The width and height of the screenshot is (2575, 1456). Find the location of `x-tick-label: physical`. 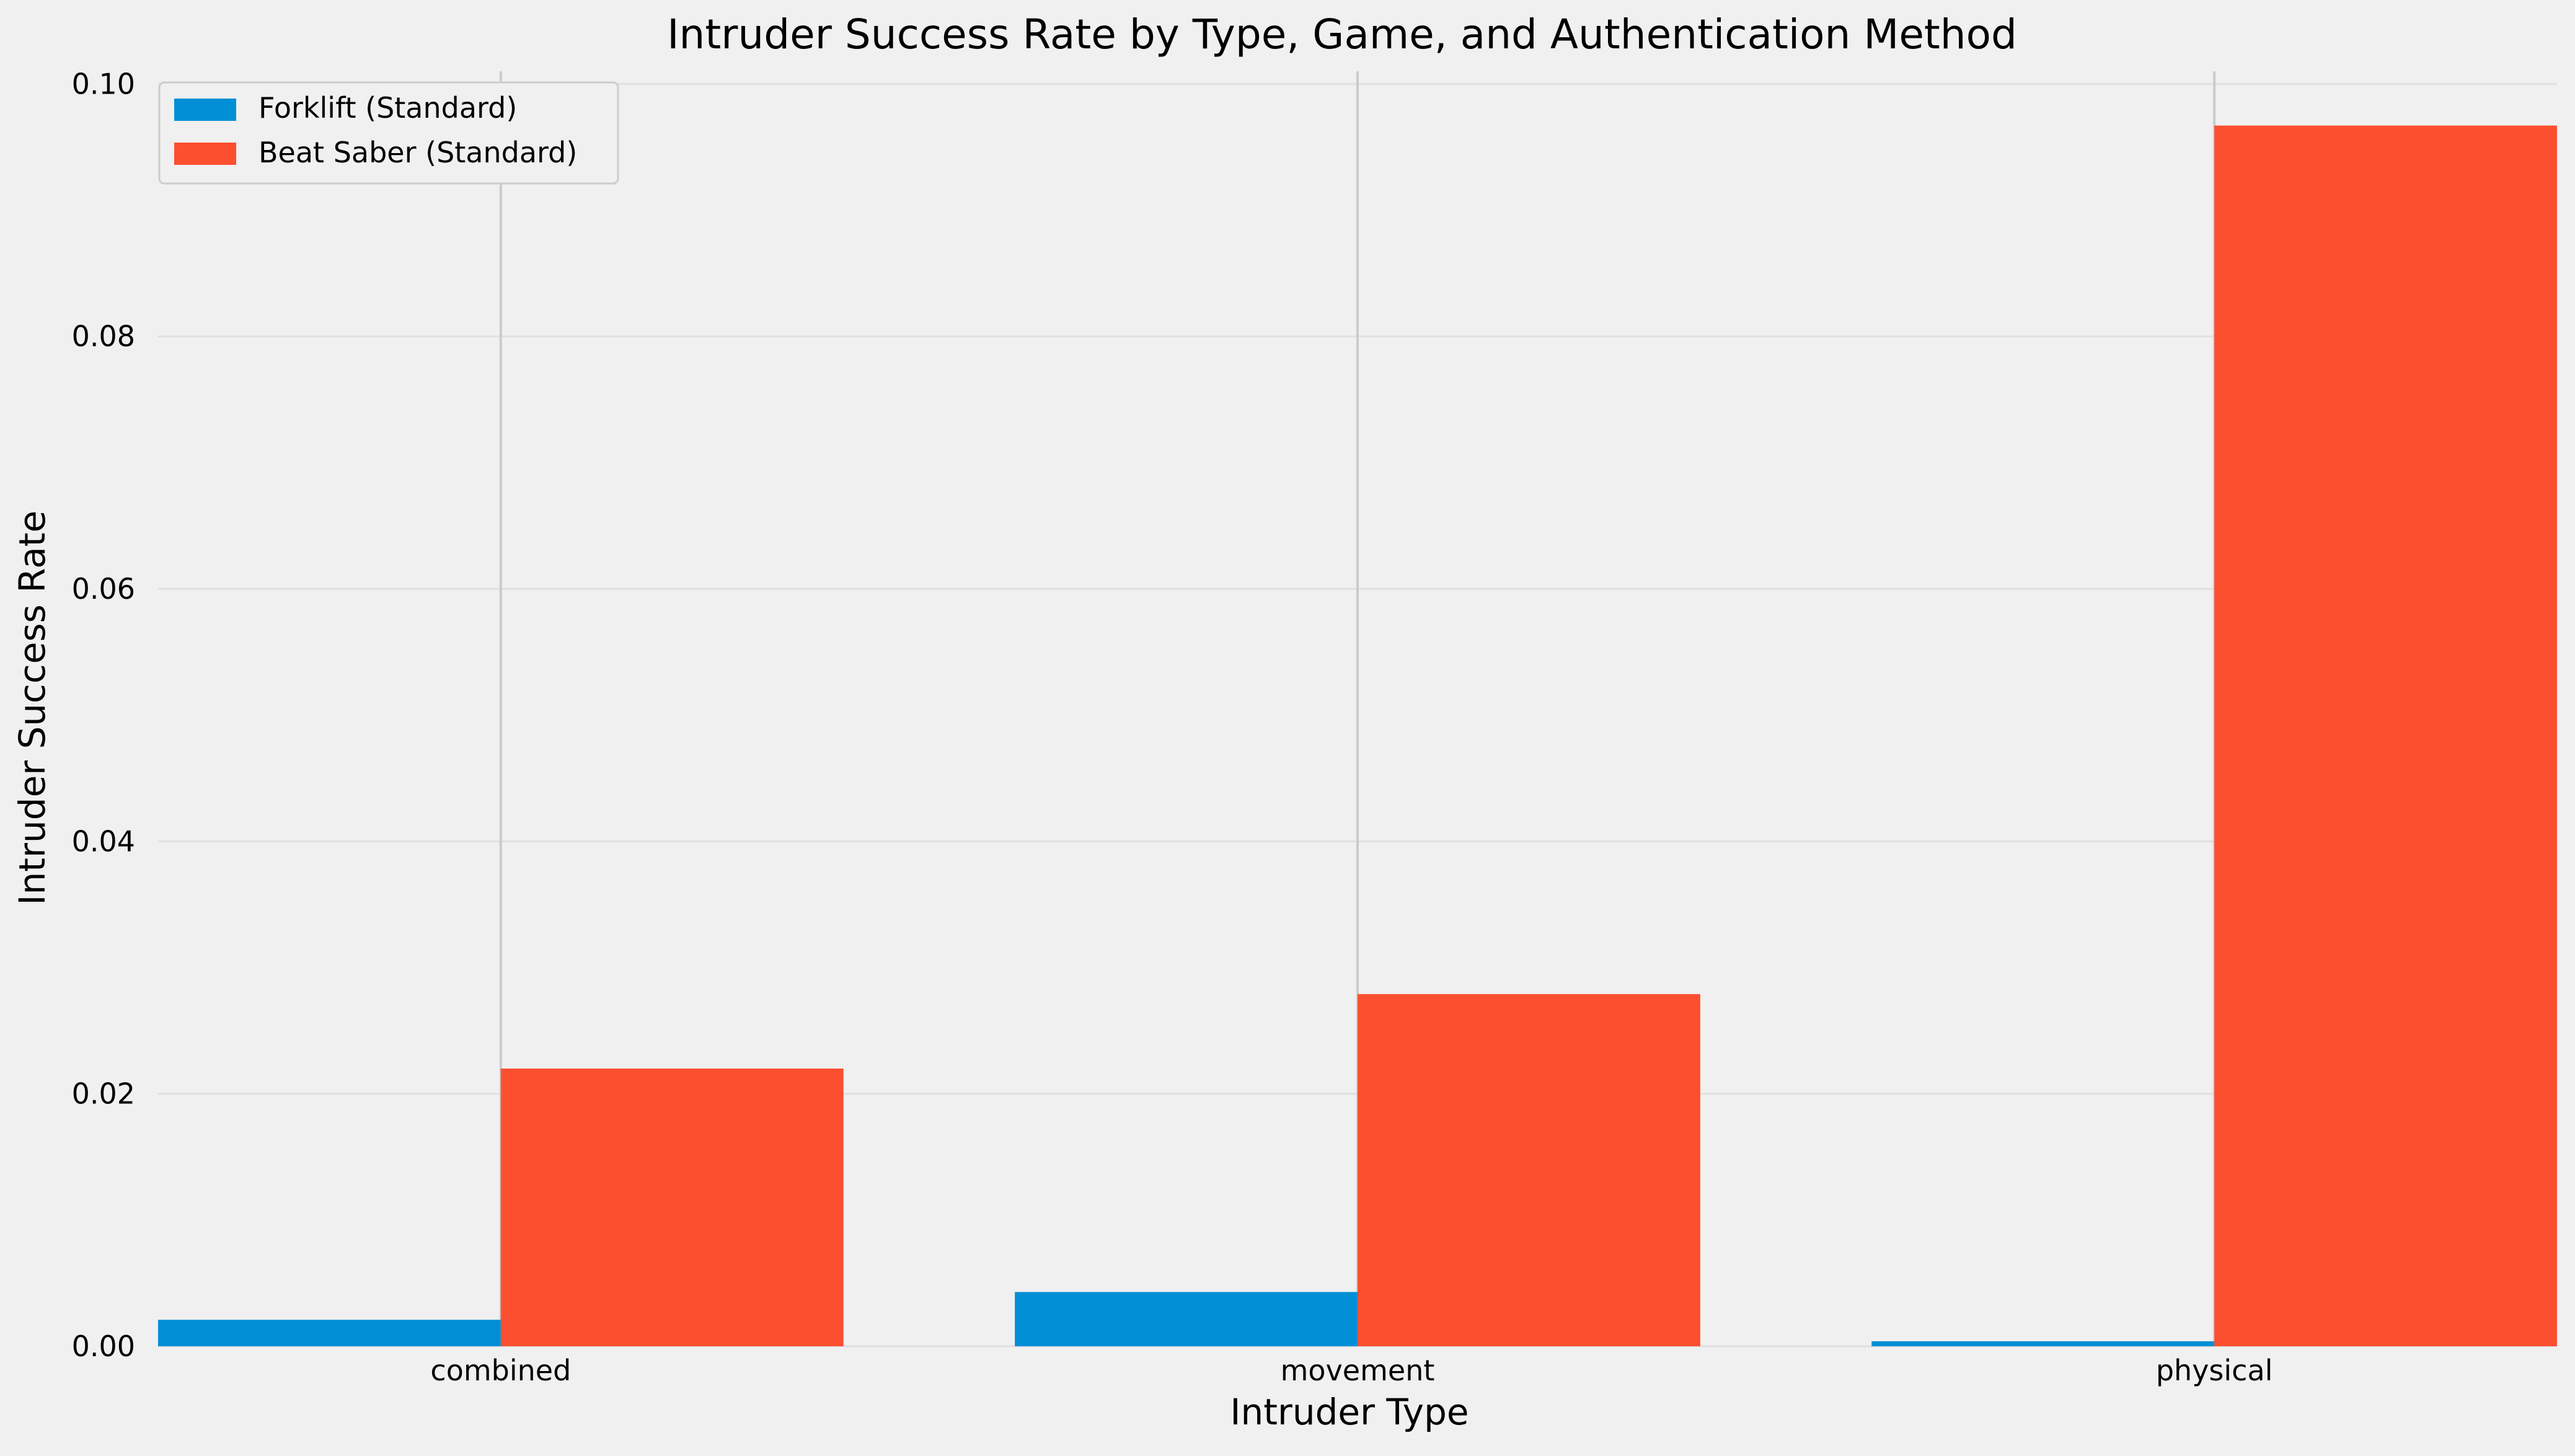

x-tick-label: physical is located at coordinates (2214, 1370).